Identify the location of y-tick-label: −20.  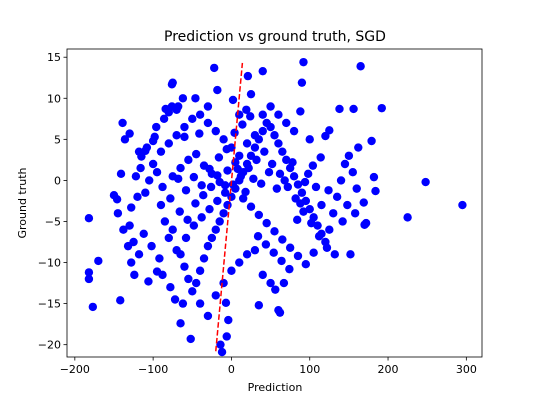
(49, 345).